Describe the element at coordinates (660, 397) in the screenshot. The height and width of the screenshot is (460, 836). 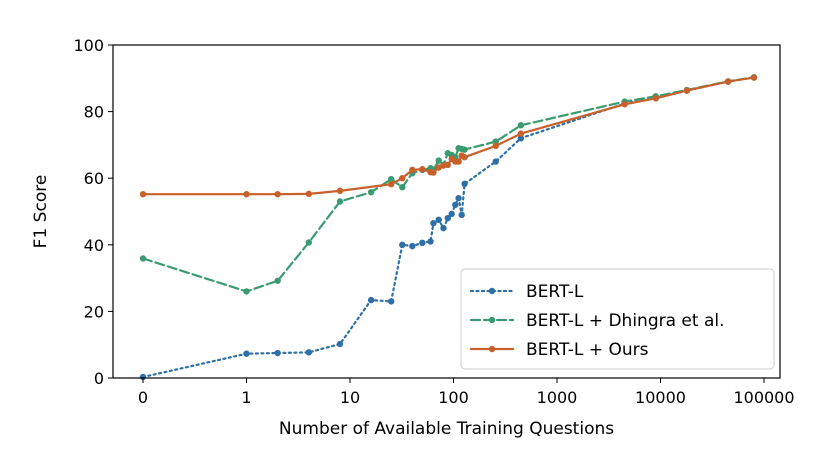
I see `x-tick-label: 10000` at that location.